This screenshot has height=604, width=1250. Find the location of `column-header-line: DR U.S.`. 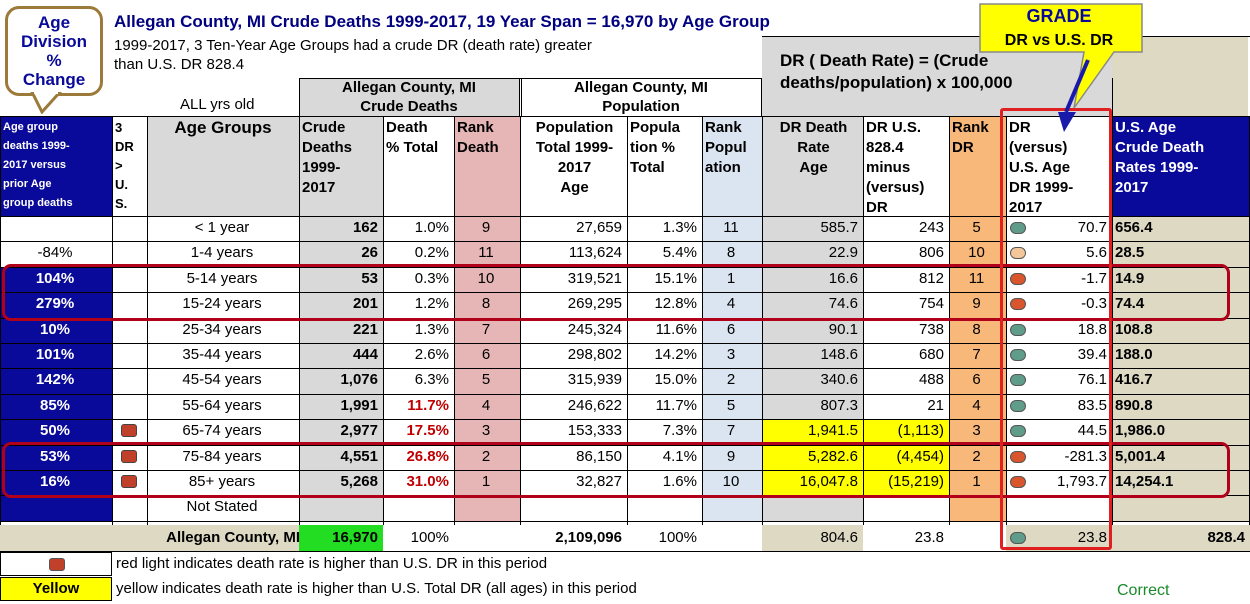

column-header-line: DR U.S. is located at coordinates (894, 127).